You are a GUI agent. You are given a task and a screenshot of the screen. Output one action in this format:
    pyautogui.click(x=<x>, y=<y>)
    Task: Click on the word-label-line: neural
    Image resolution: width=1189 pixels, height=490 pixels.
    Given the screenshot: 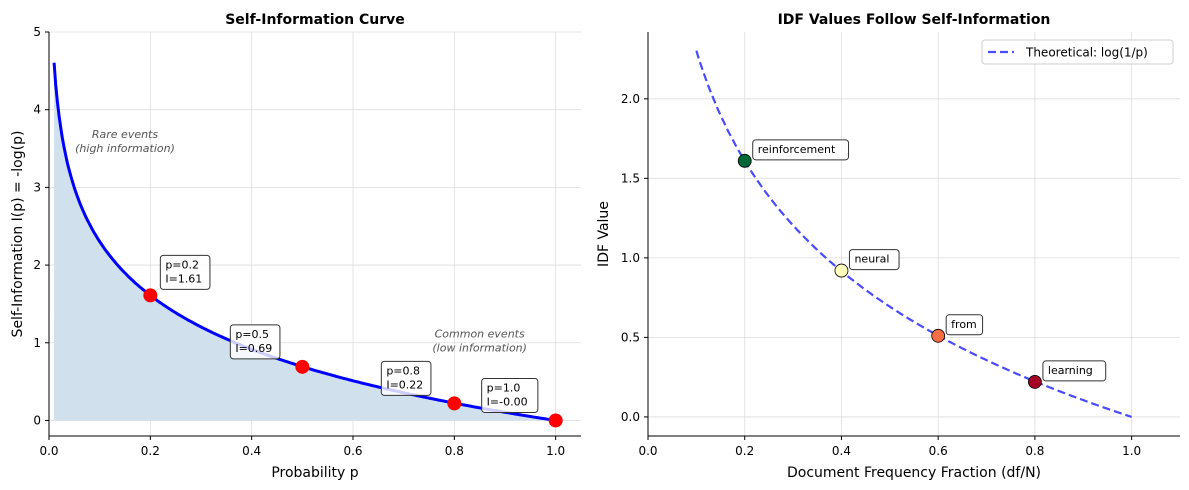 What is the action you would take?
    pyautogui.click(x=871, y=259)
    